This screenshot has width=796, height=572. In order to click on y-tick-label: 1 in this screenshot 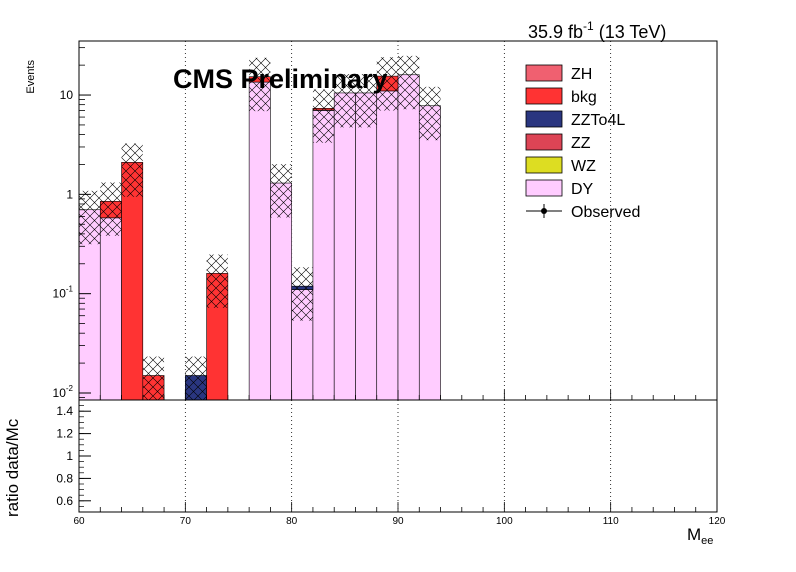, I will do `click(69, 194)`.